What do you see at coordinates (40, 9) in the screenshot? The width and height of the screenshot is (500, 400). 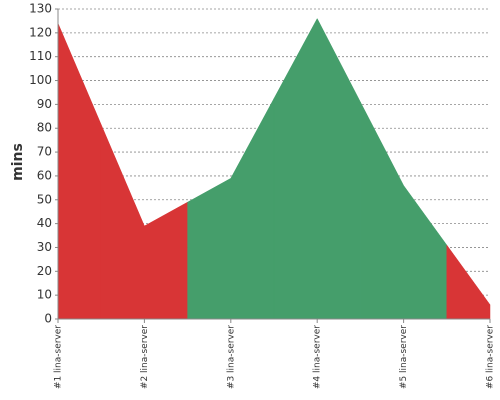 I see `y-tick-label: 130` at bounding box center [40, 9].